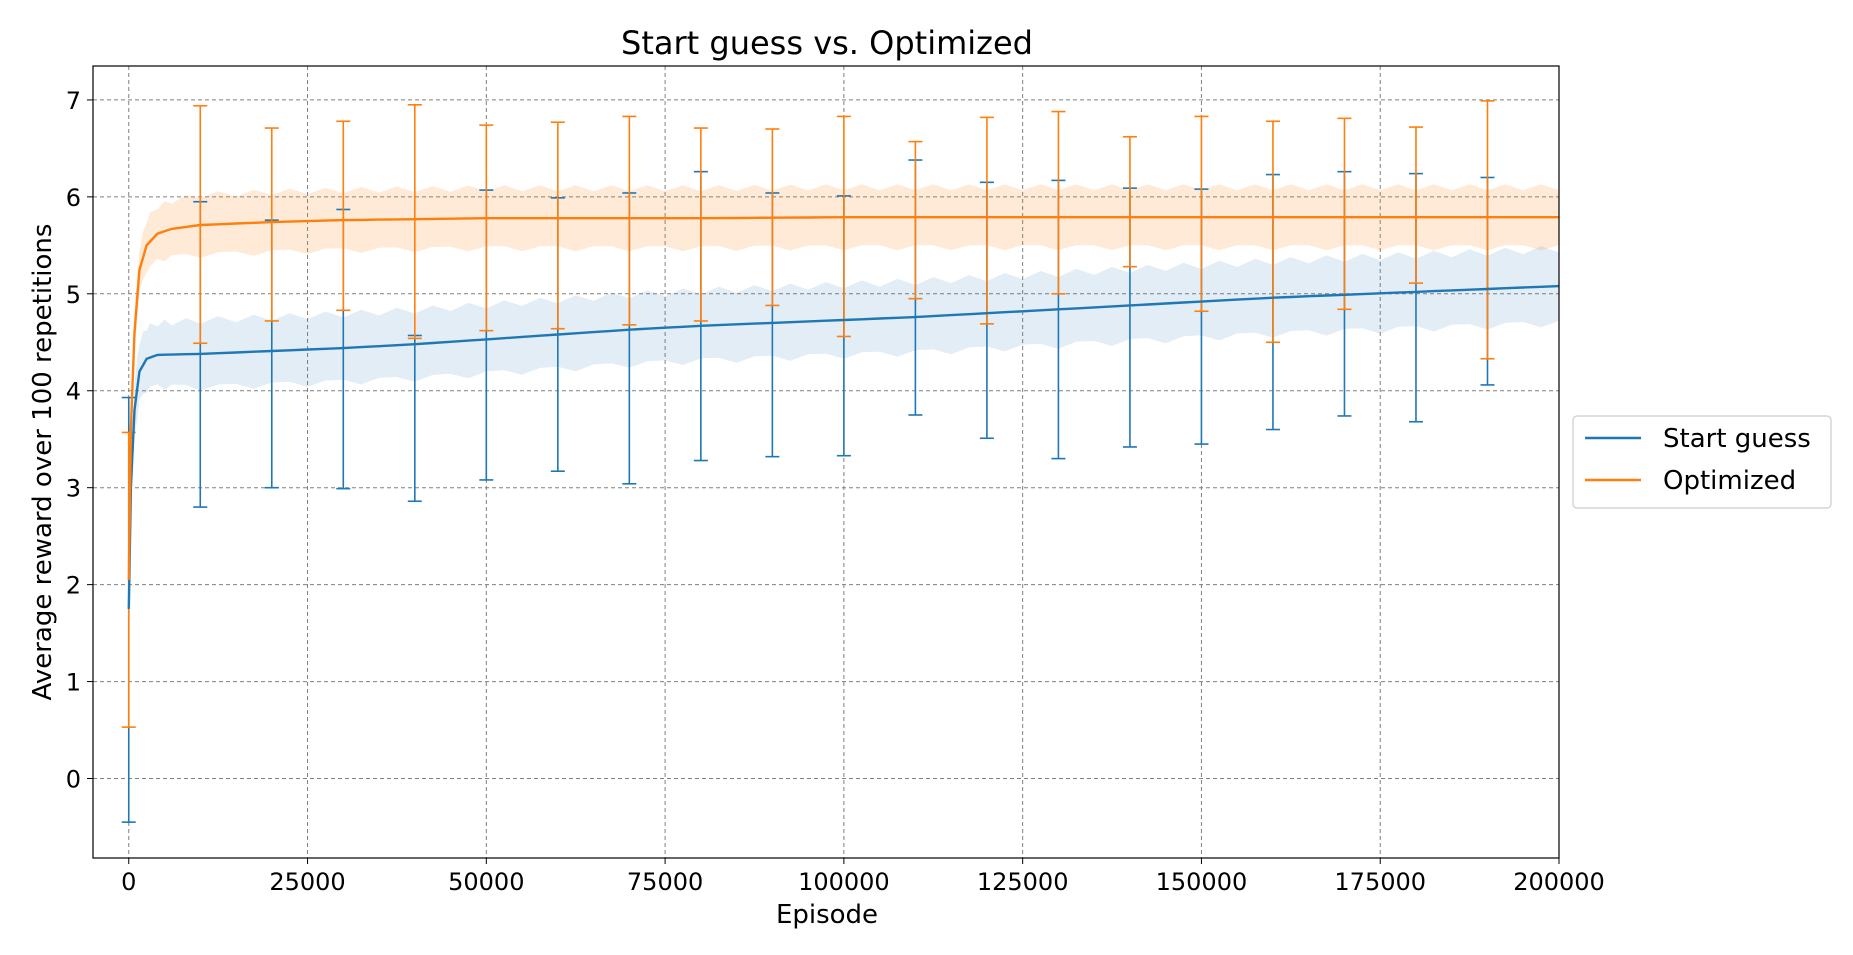 Image resolution: width=1853 pixels, height=955 pixels. Describe the element at coordinates (307, 882) in the screenshot. I see `x-tick-label: 25000` at that location.